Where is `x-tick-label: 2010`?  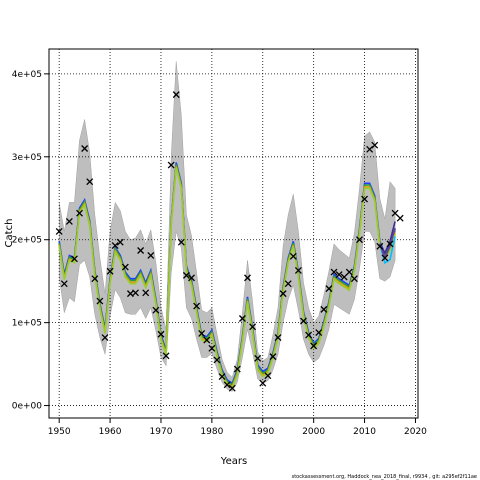 x-tick-label: 2010 is located at coordinates (364, 432).